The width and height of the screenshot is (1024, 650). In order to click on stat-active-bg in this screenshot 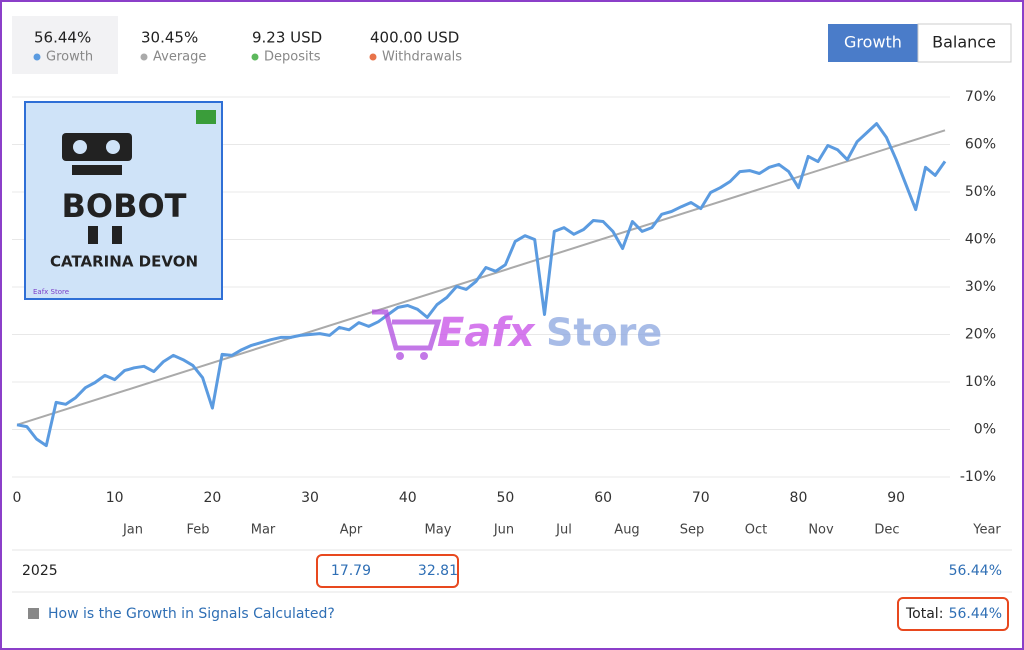, I will do `click(65, 45)`.